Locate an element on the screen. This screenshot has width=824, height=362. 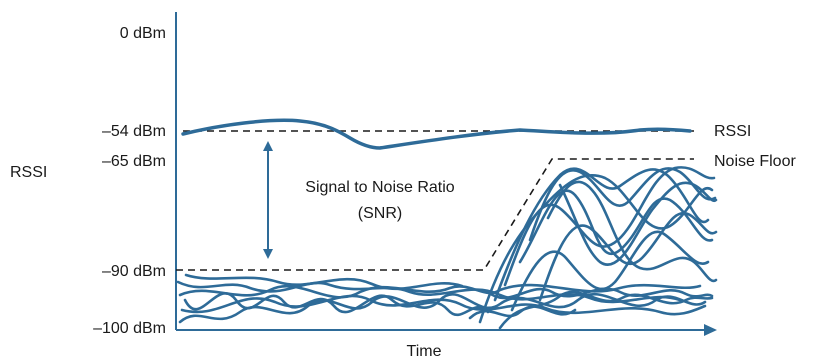
tick-0-dbm: 0 dBm is located at coordinates (143, 33).